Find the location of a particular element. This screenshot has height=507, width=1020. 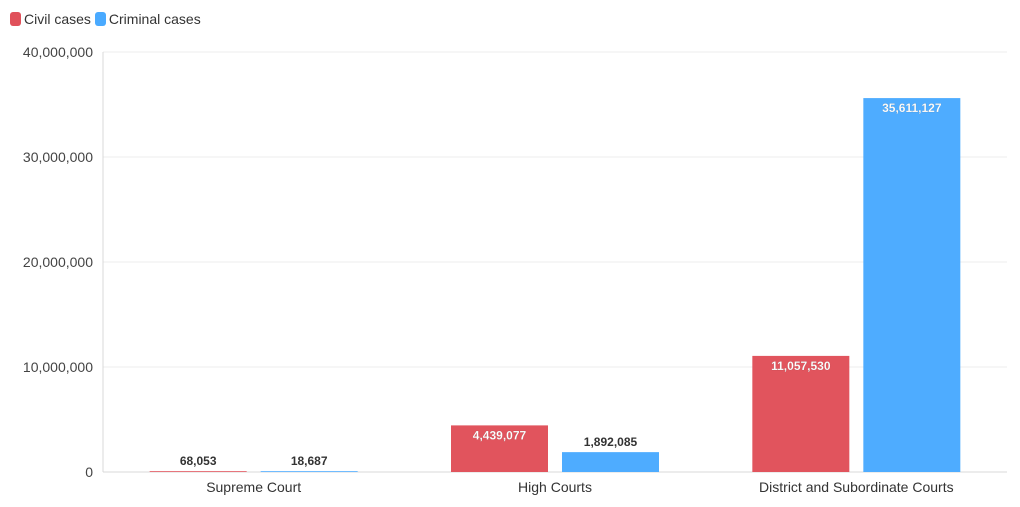

legend-item-criminal: Criminal cases is located at coordinates (147, 19).